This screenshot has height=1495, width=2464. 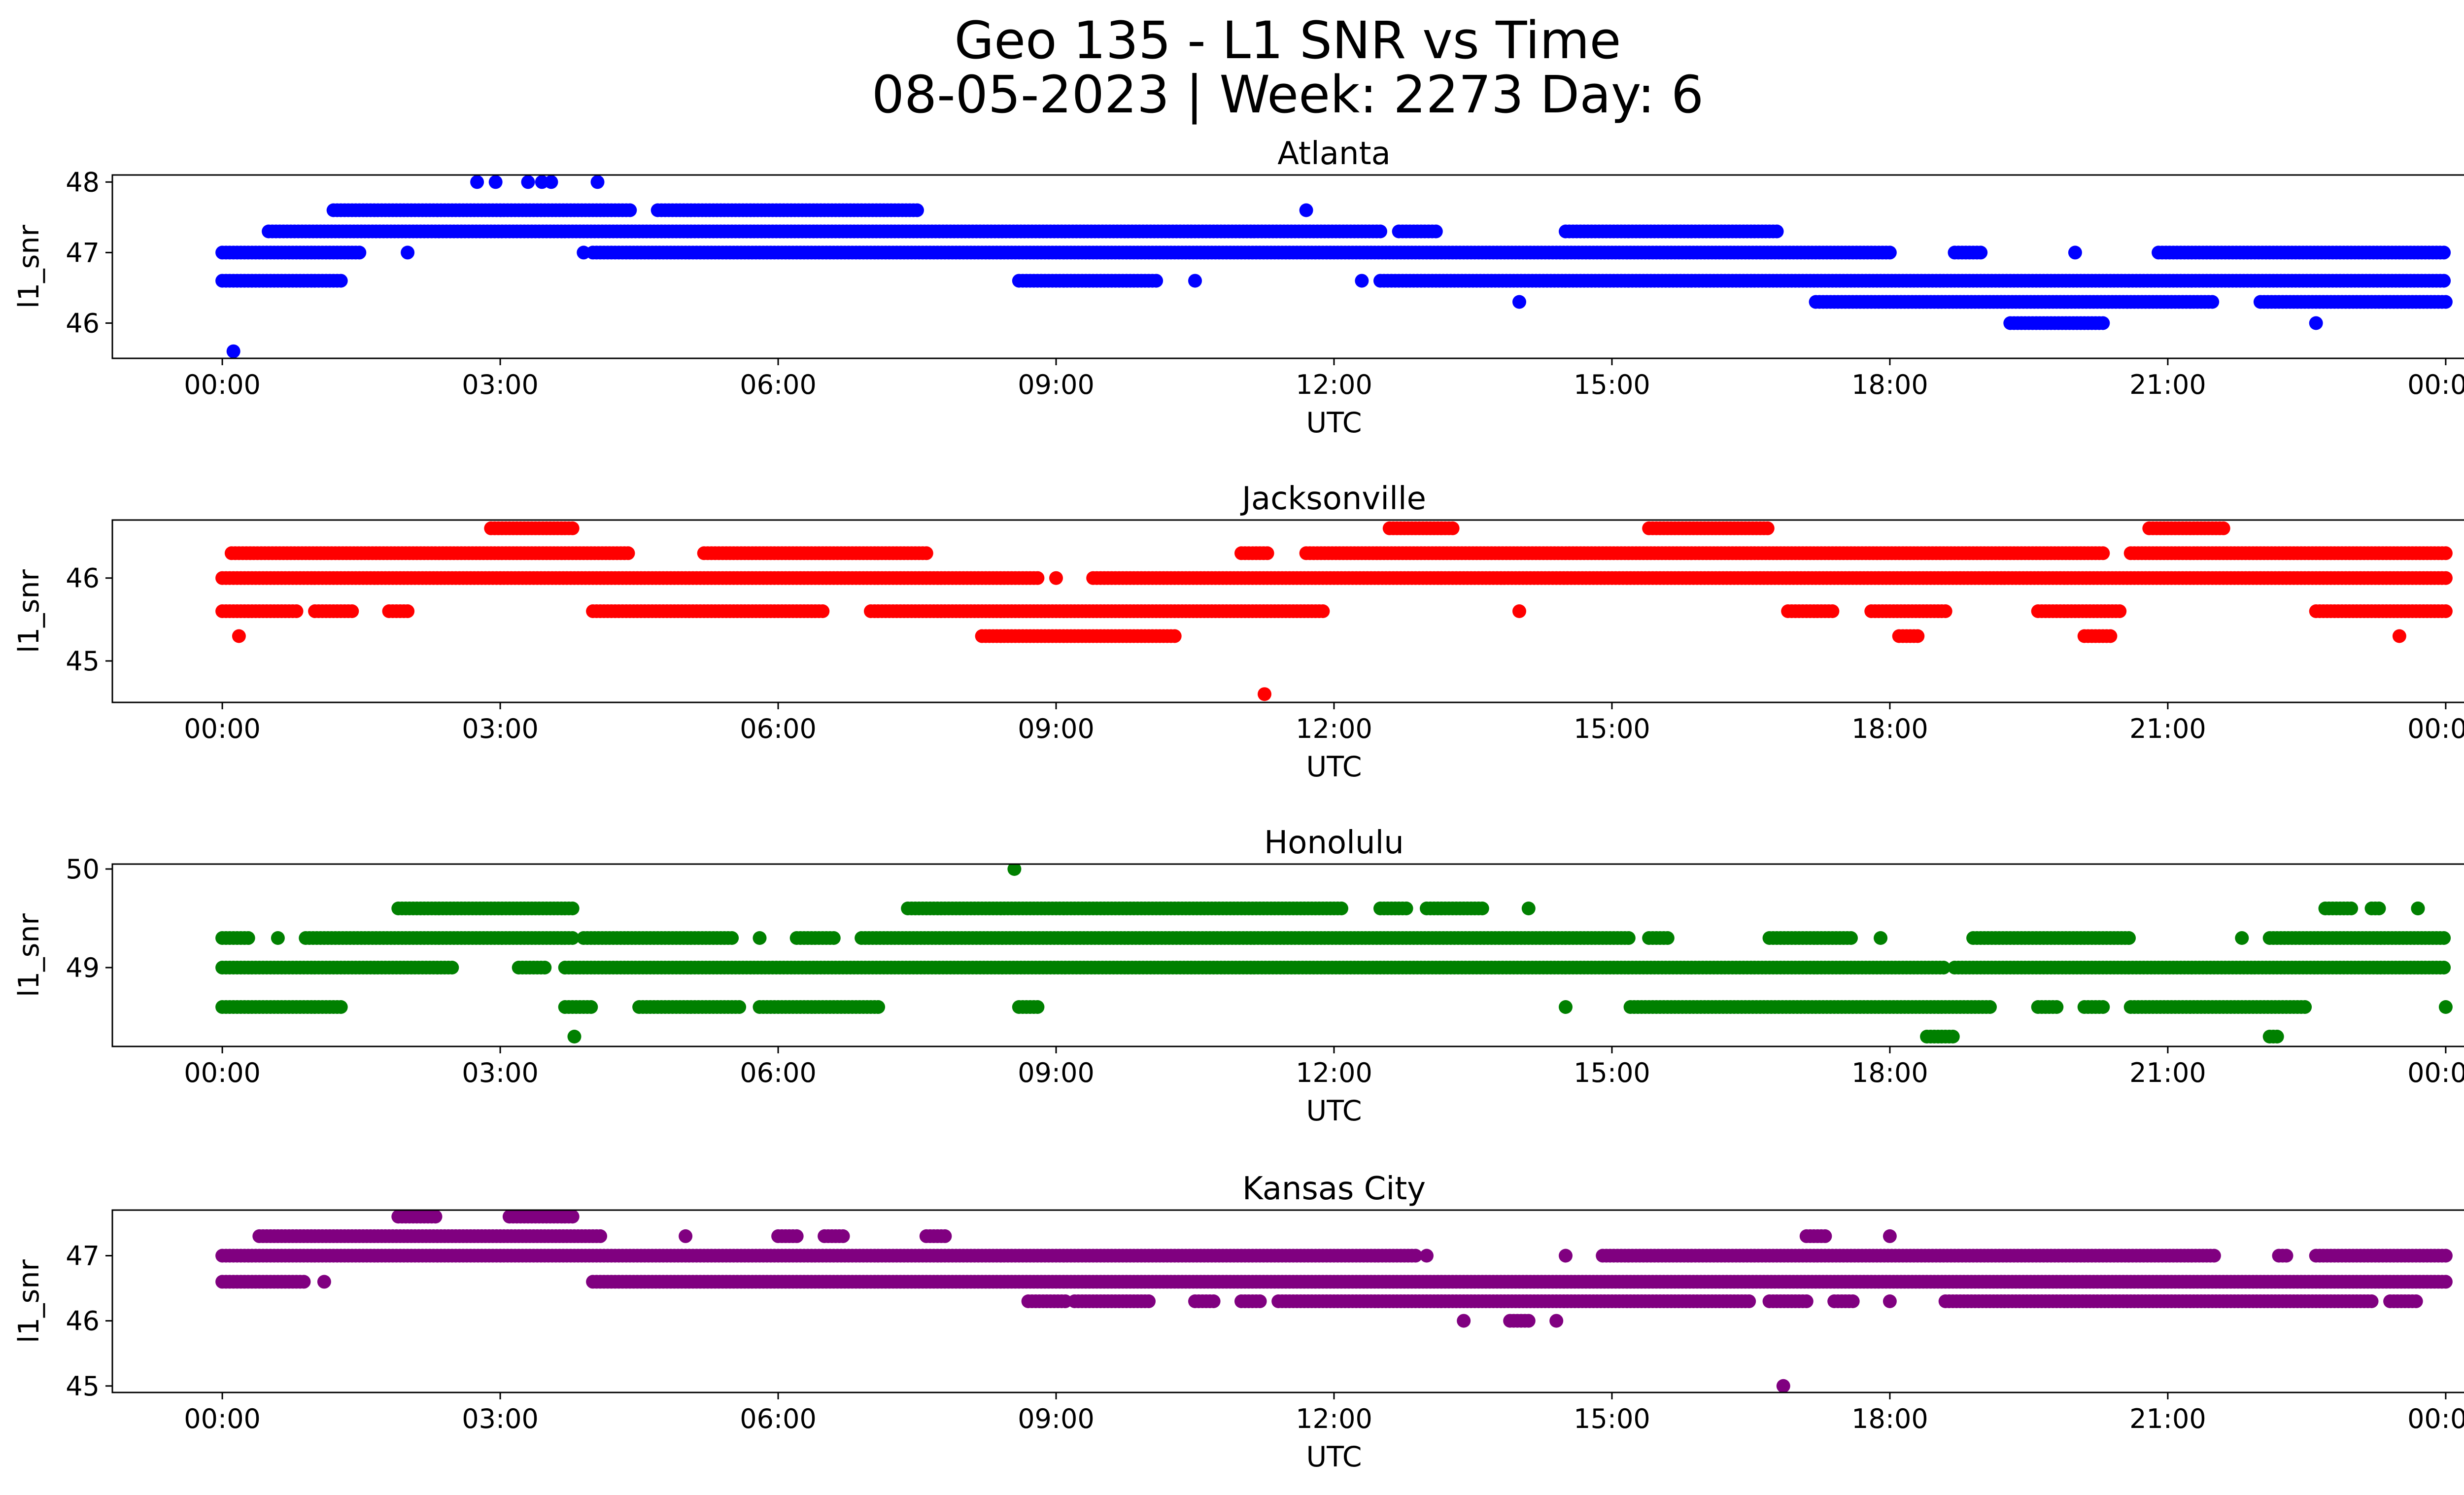 I want to click on figure-title-line1: Geo 135 - L1 SNR vs Time, so click(x=1287, y=40).